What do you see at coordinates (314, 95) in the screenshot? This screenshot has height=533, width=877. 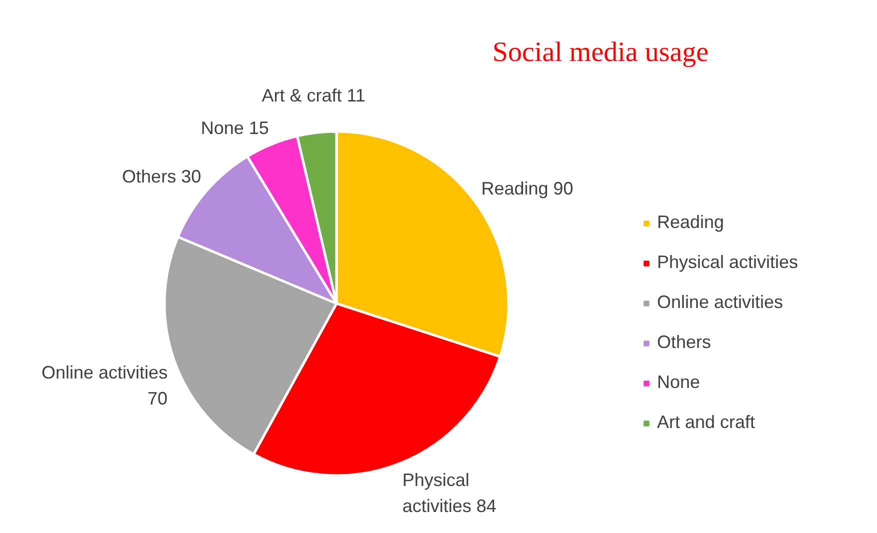 I see `data-label: Art & craft 11` at bounding box center [314, 95].